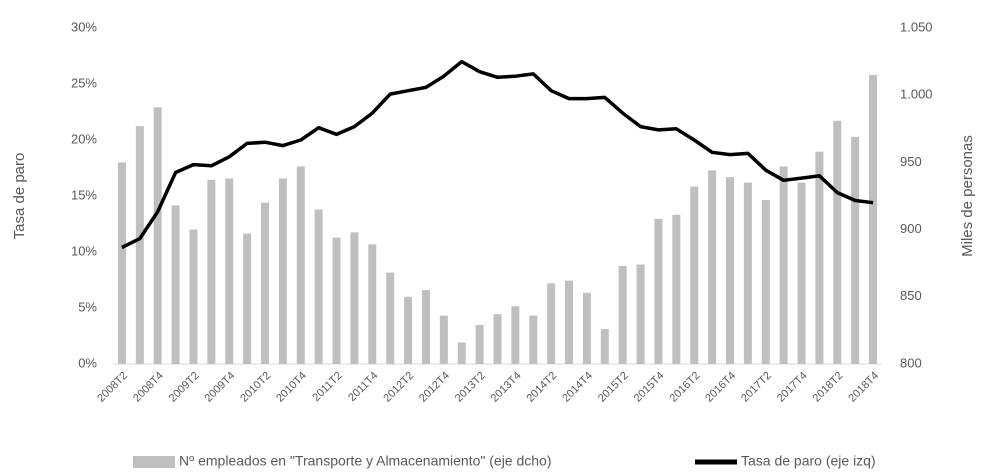 Image resolution: width=983 pixels, height=474 pixels. What do you see at coordinates (808, 461) in the screenshot?
I see `legend-label: Tasa de paro (eje izq)` at bounding box center [808, 461].